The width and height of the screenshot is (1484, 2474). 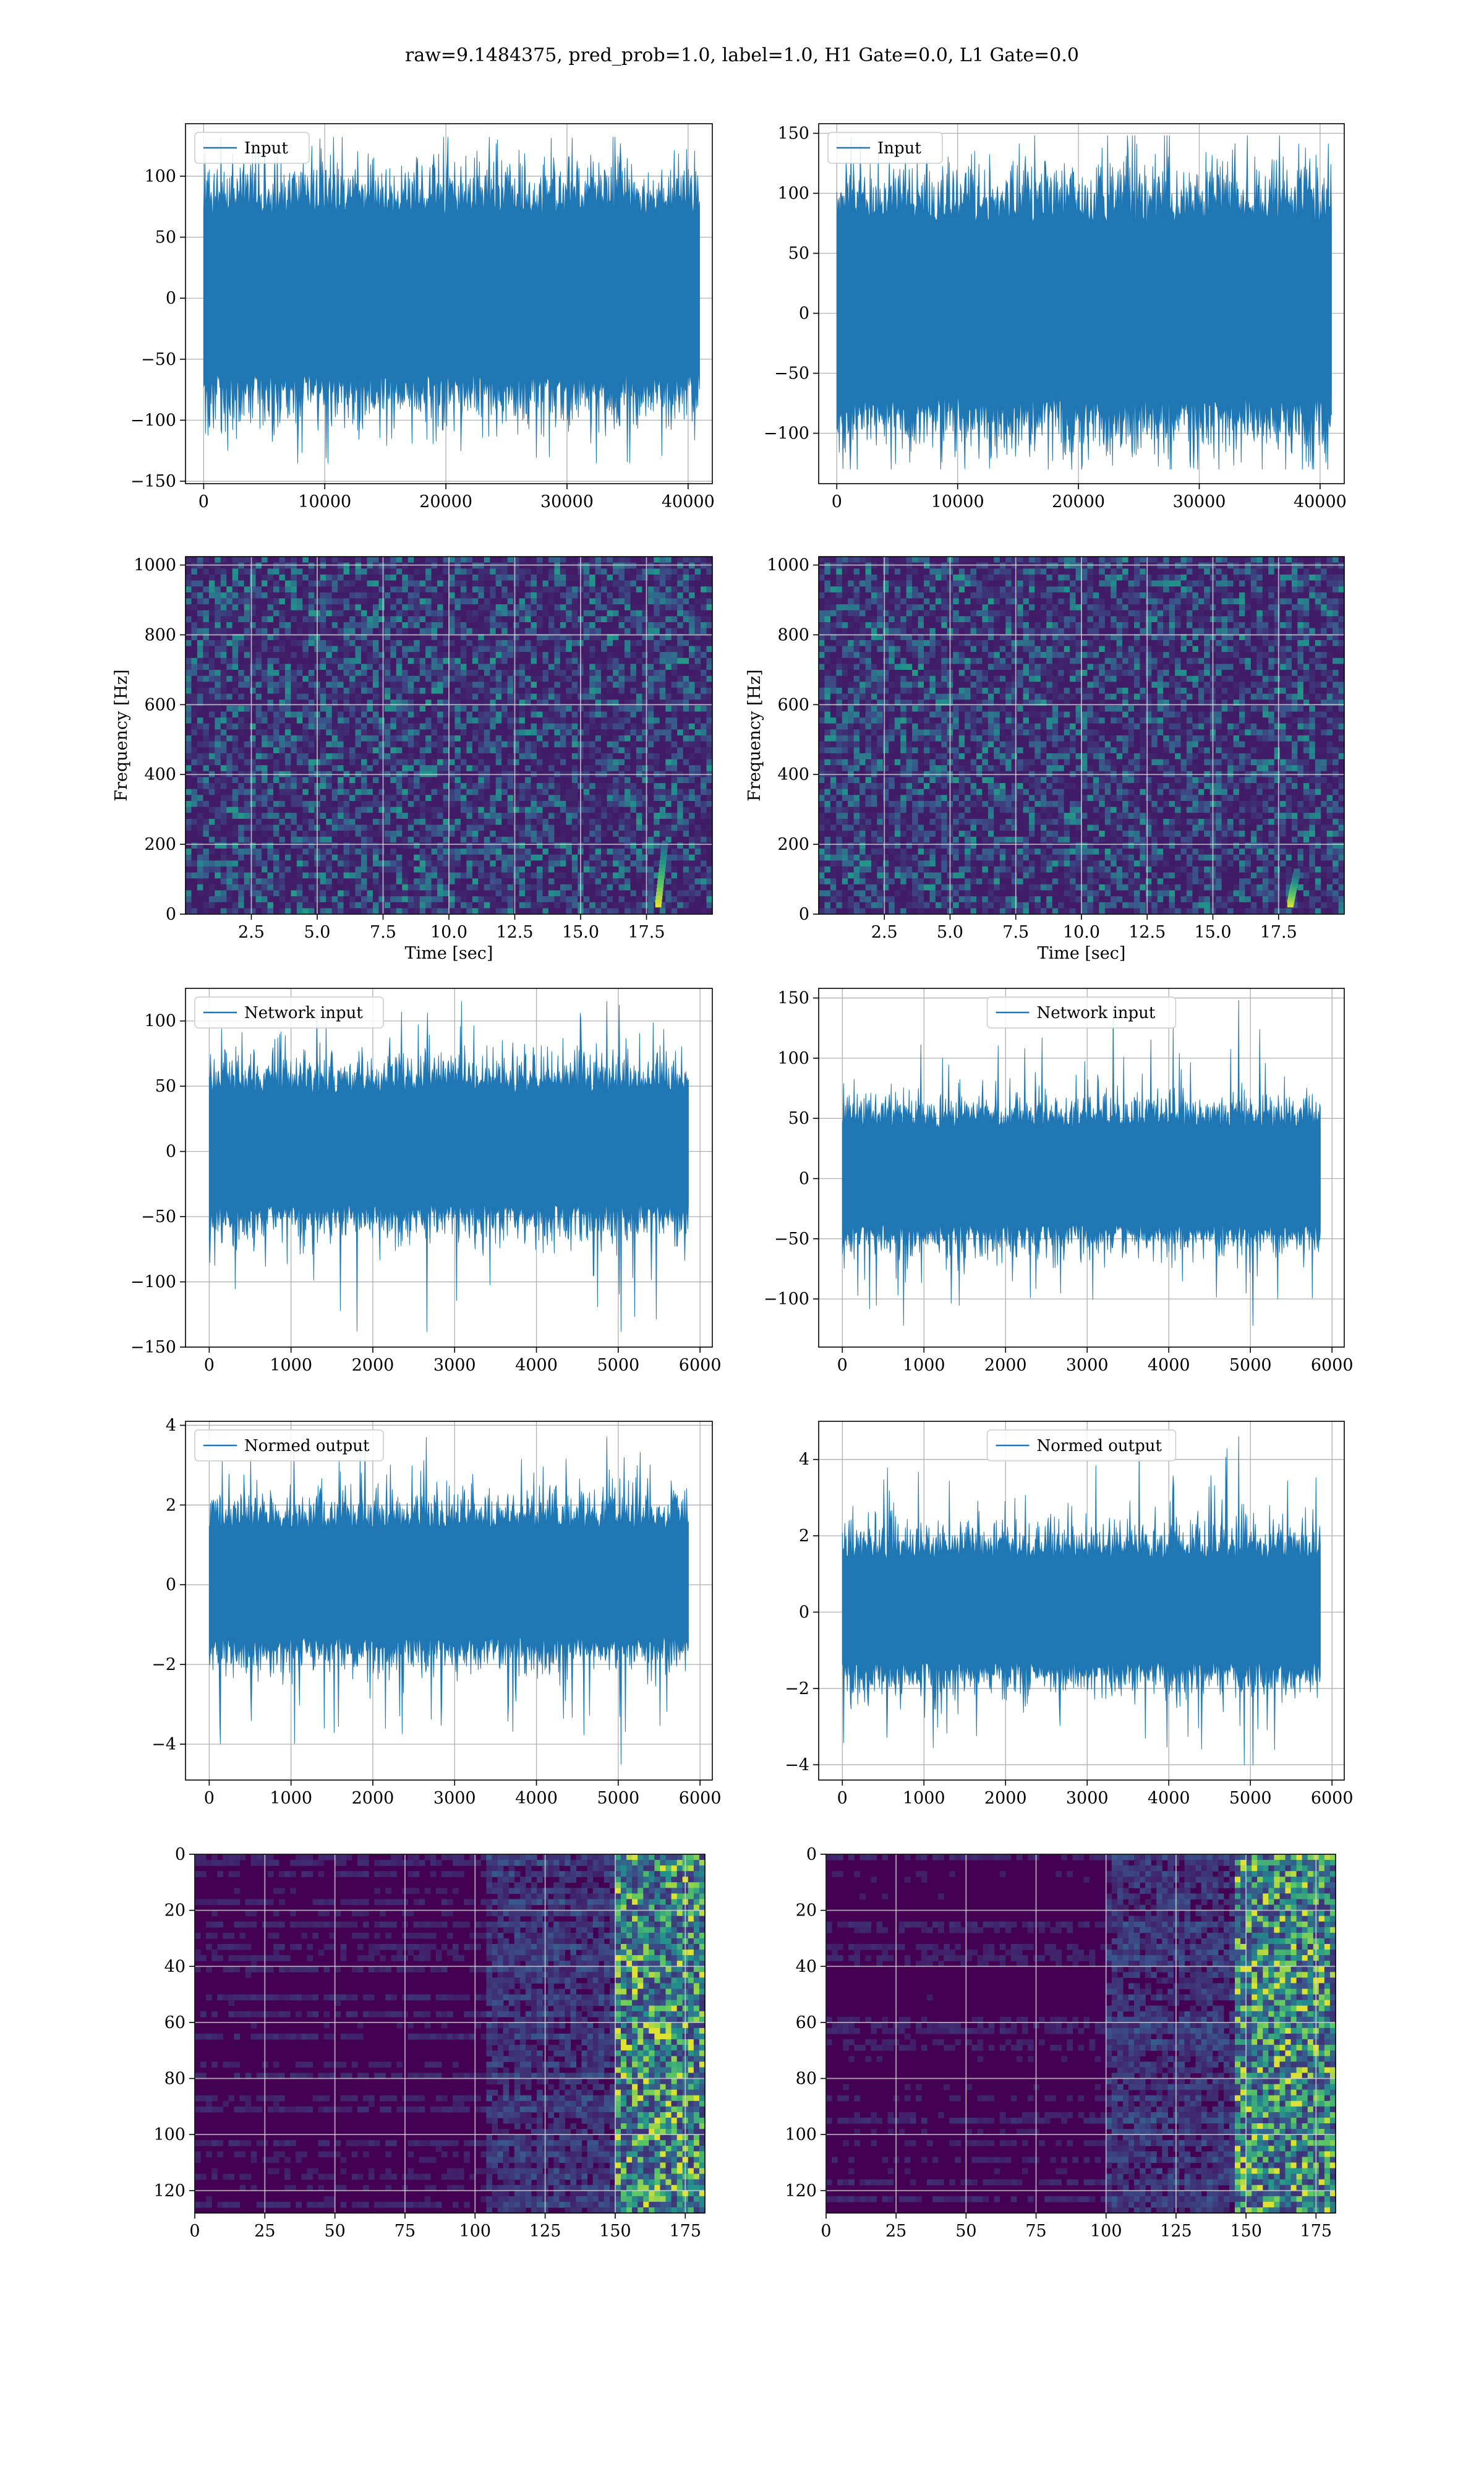 What do you see at coordinates (884, 932) in the screenshot?
I see `x-tick-label: 2.5` at bounding box center [884, 932].